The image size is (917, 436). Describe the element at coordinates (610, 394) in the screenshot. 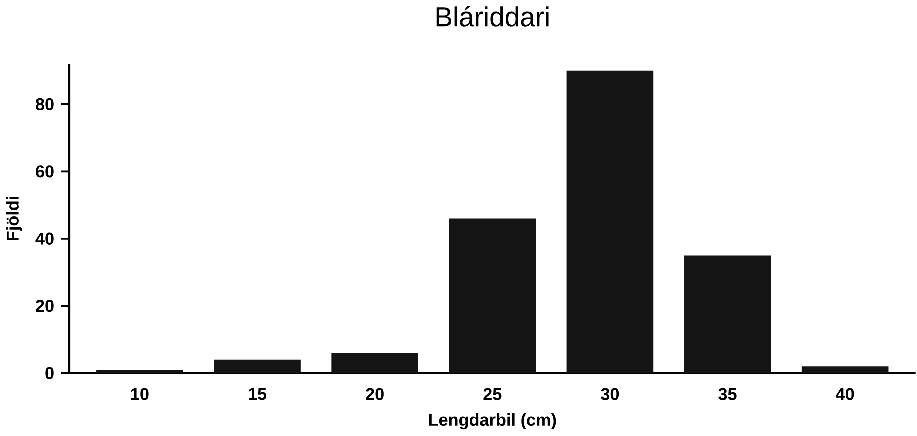

I see `x-tick-label: 30` at that location.